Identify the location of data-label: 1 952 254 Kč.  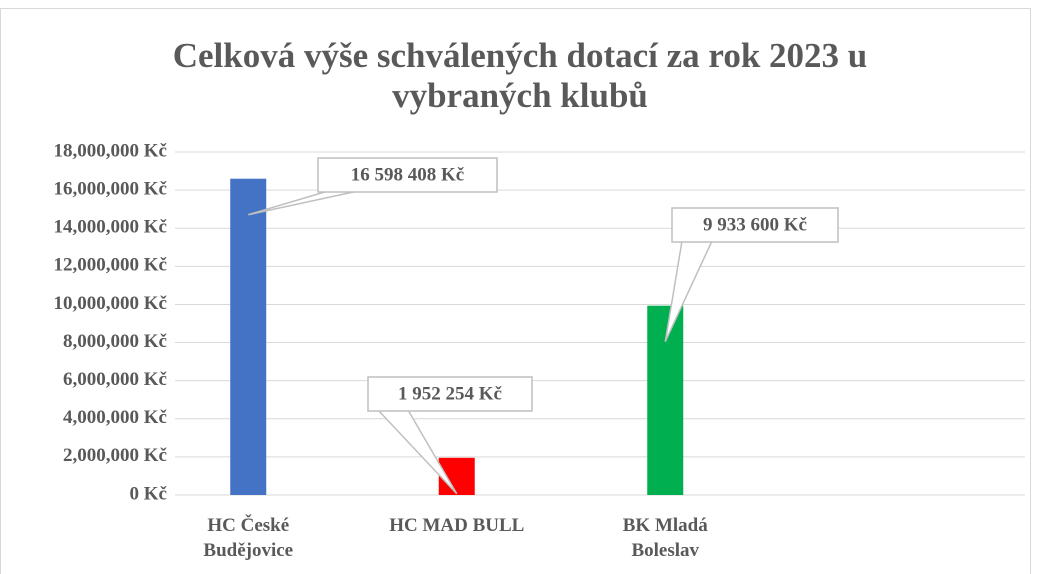
(450, 393).